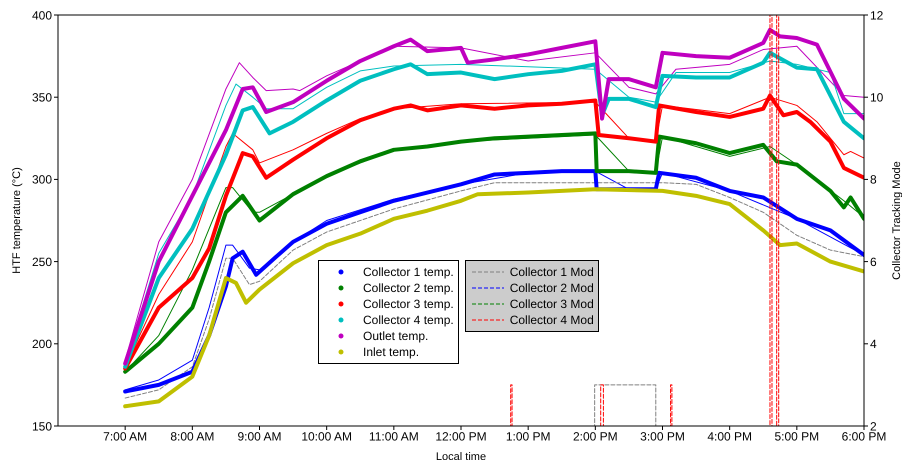 Image resolution: width=912 pixels, height=468 pixels. I want to click on x-tick-label: 8:00 AM, so click(192, 437).